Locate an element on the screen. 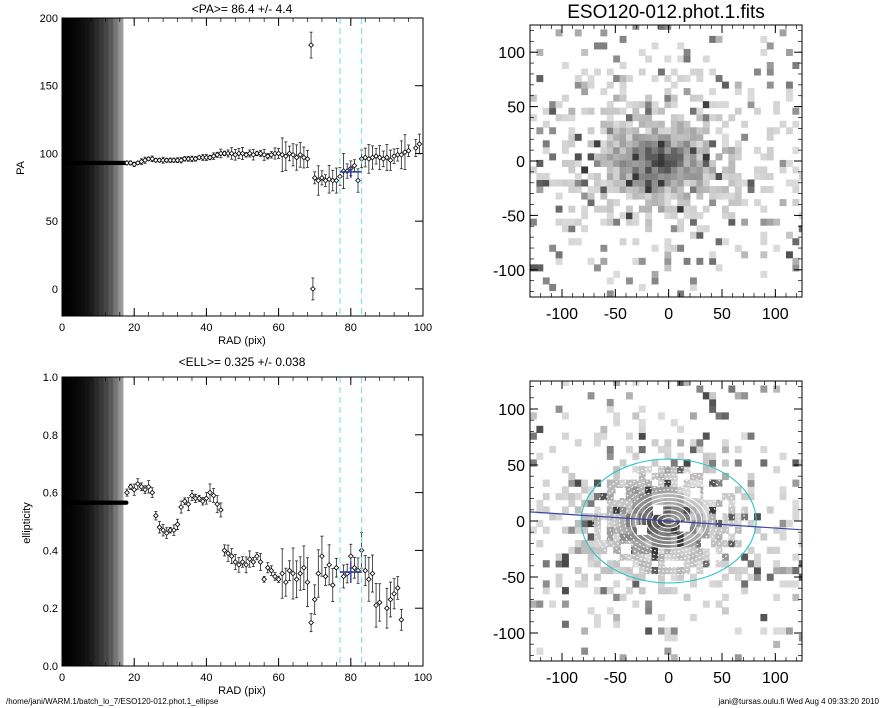  y-tick-label: 100 is located at coordinates (49, 154).